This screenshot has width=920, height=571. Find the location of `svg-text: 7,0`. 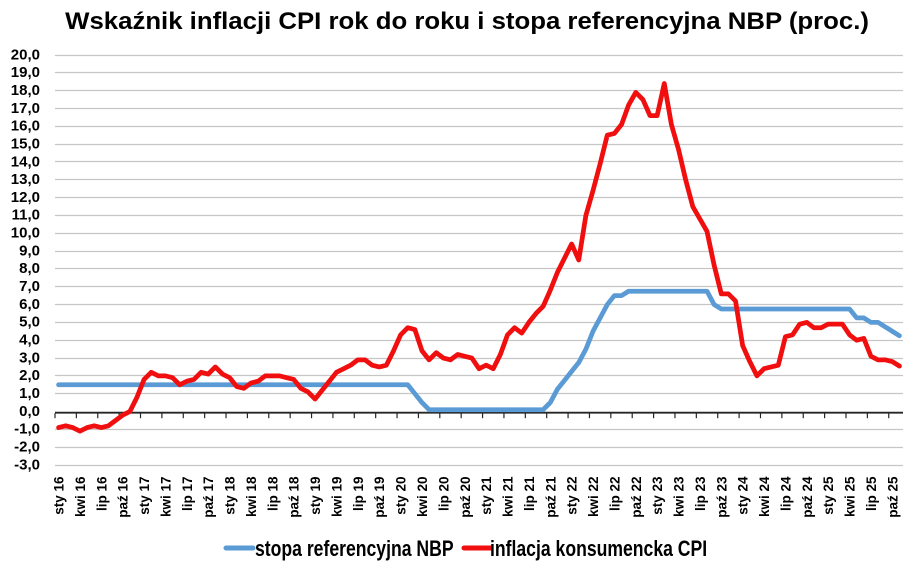

svg-text: 7,0 is located at coordinates (29, 286).